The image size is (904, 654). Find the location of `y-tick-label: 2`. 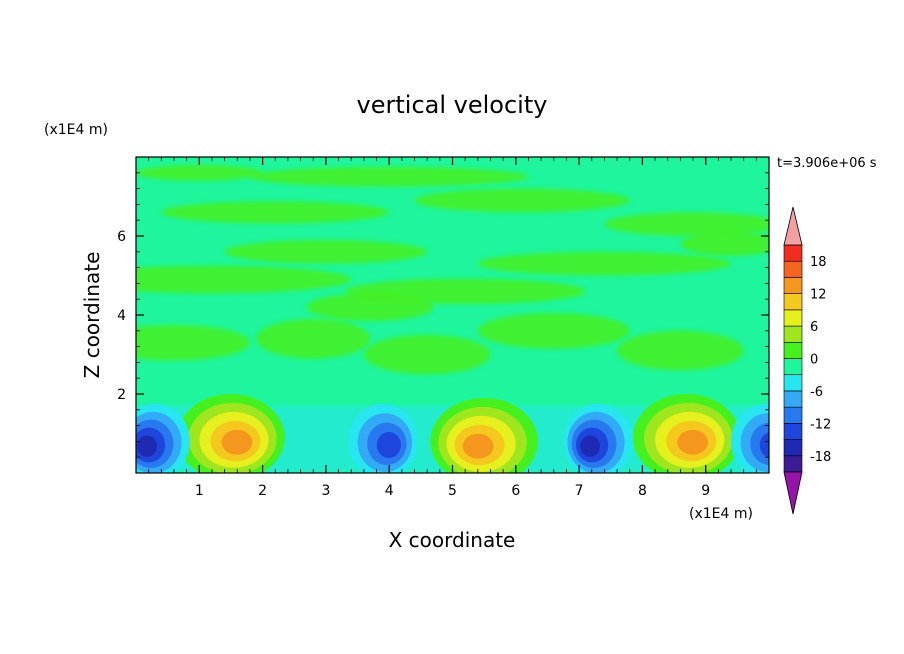

y-tick-label: 2 is located at coordinates (121, 395).